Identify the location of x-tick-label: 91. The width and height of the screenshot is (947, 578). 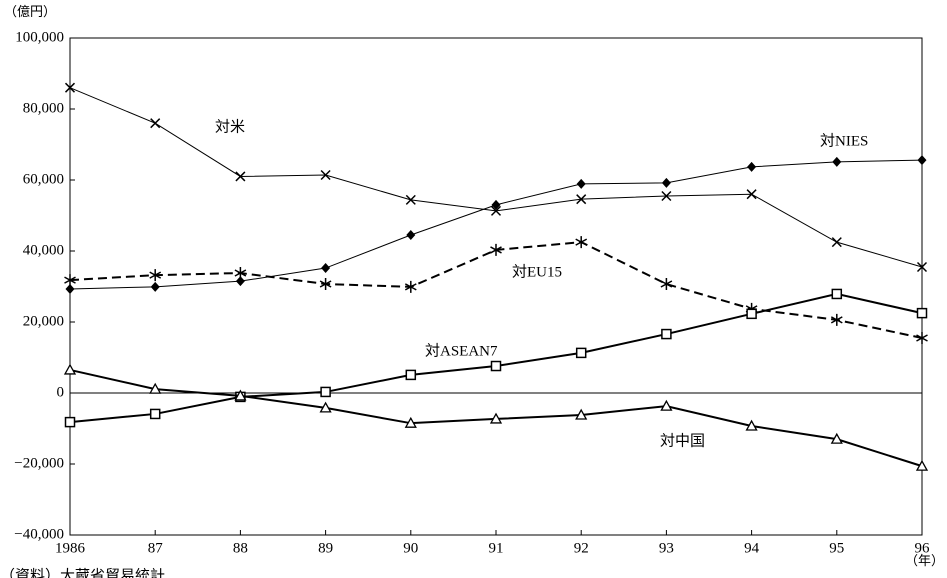
(496, 548).